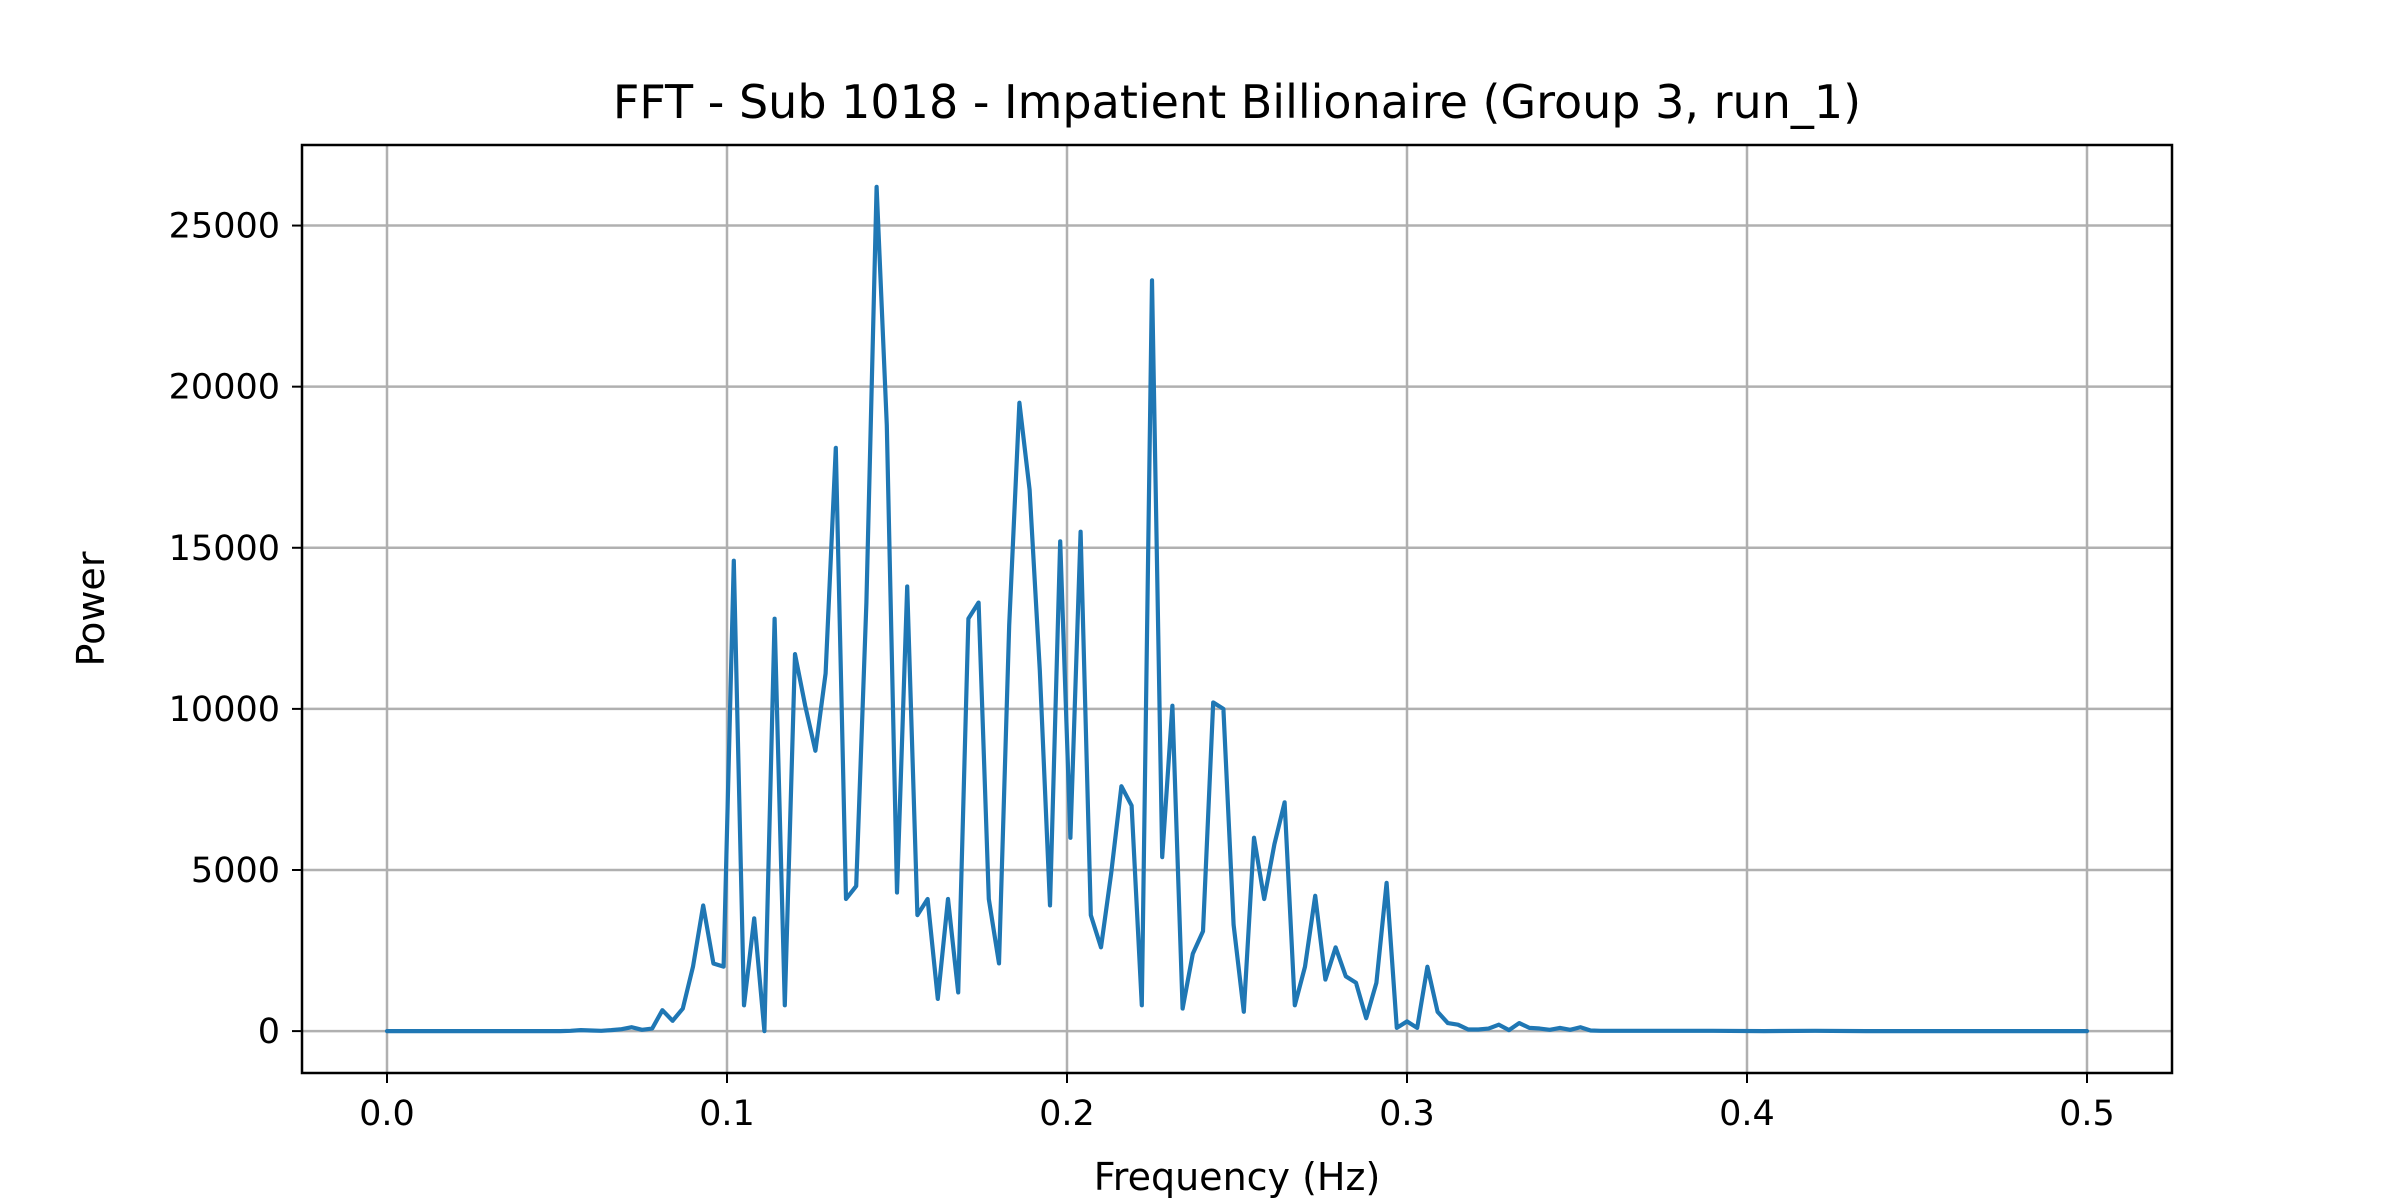 The height and width of the screenshot is (1200, 2400). I want to click on x-tick-label: 0.4, so click(1747, 1114).